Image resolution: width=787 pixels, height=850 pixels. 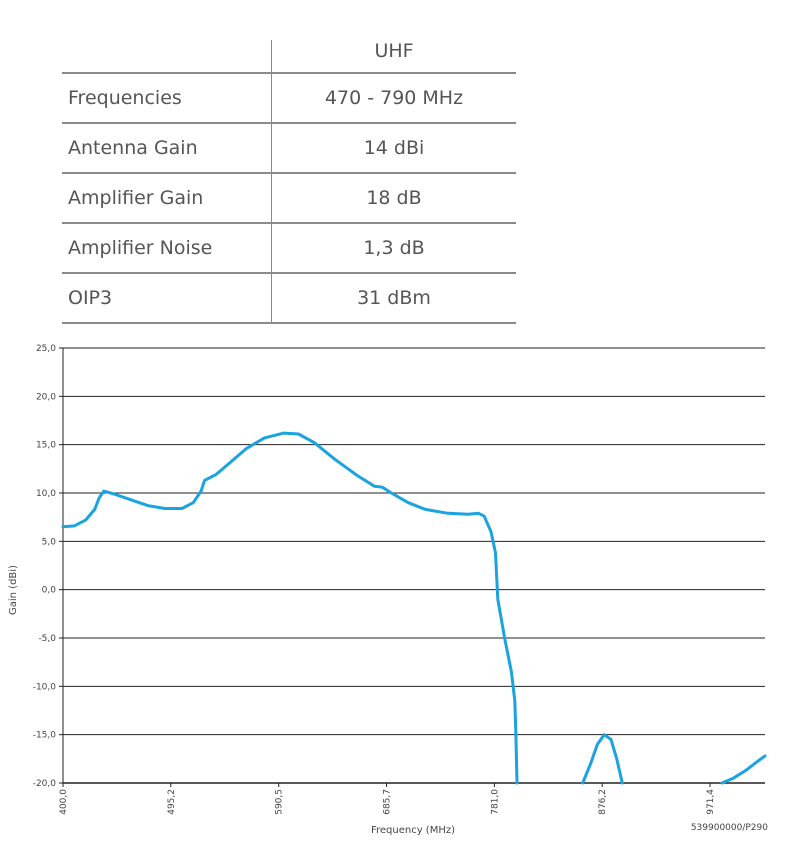 What do you see at coordinates (172, 802) in the screenshot?
I see `x-tick-label: 495,2` at bounding box center [172, 802].